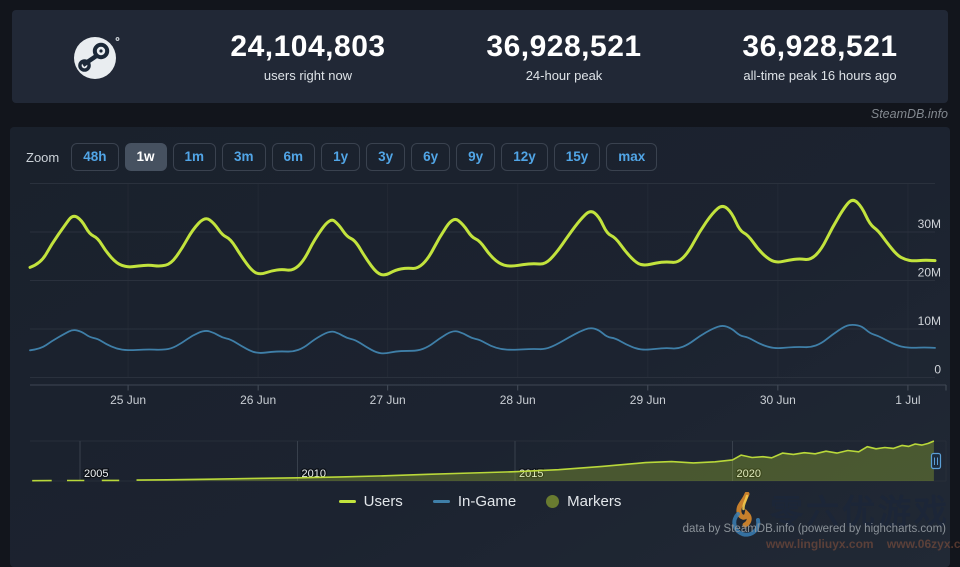 This screenshot has width=960, height=567. Describe the element at coordinates (909, 114) in the screenshot. I see `steamdb-brand: SteamDB.info` at that location.